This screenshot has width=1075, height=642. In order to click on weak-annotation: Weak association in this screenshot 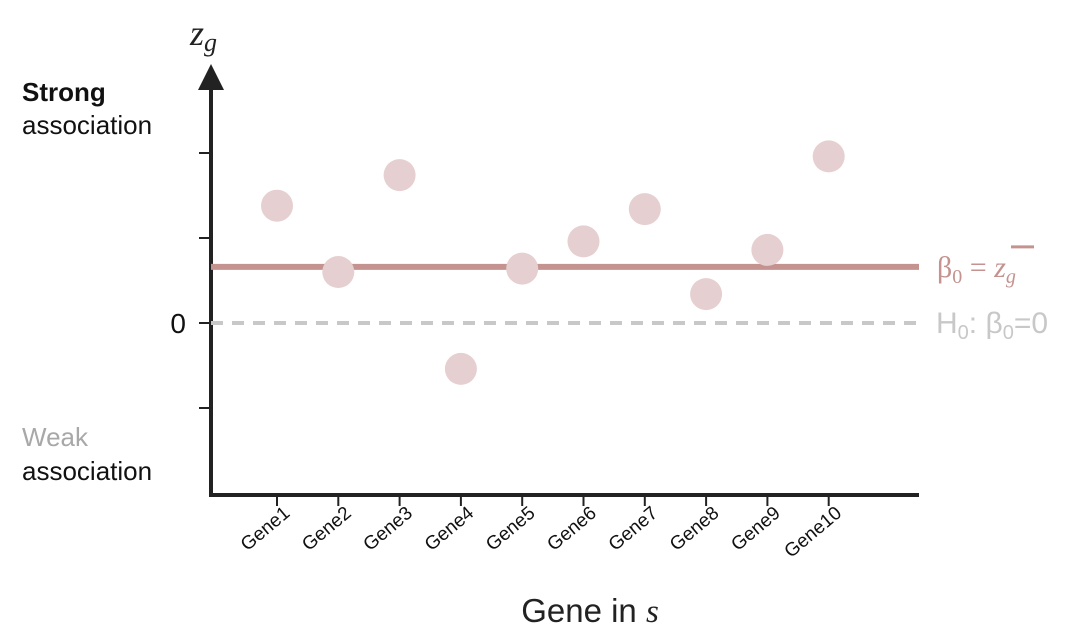, I will do `click(87, 454)`.